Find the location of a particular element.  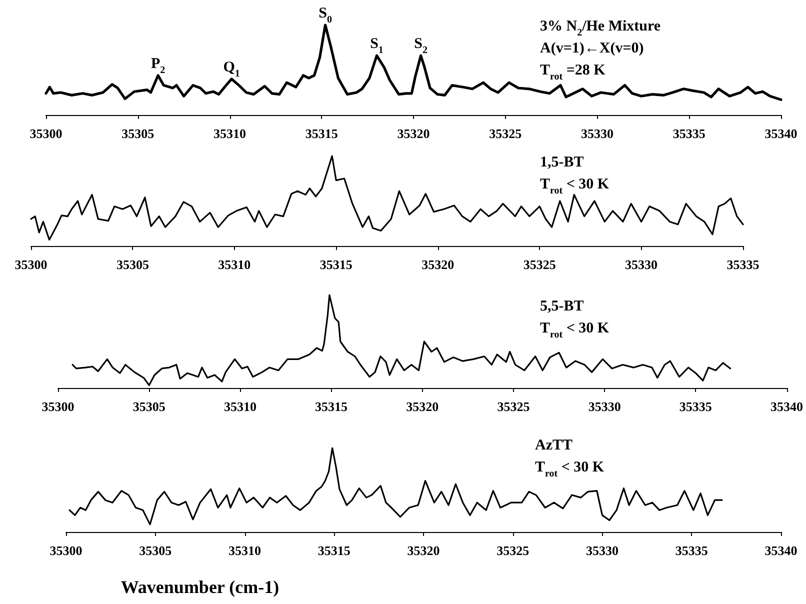

annotation: AzTT is located at coordinates (553, 446).